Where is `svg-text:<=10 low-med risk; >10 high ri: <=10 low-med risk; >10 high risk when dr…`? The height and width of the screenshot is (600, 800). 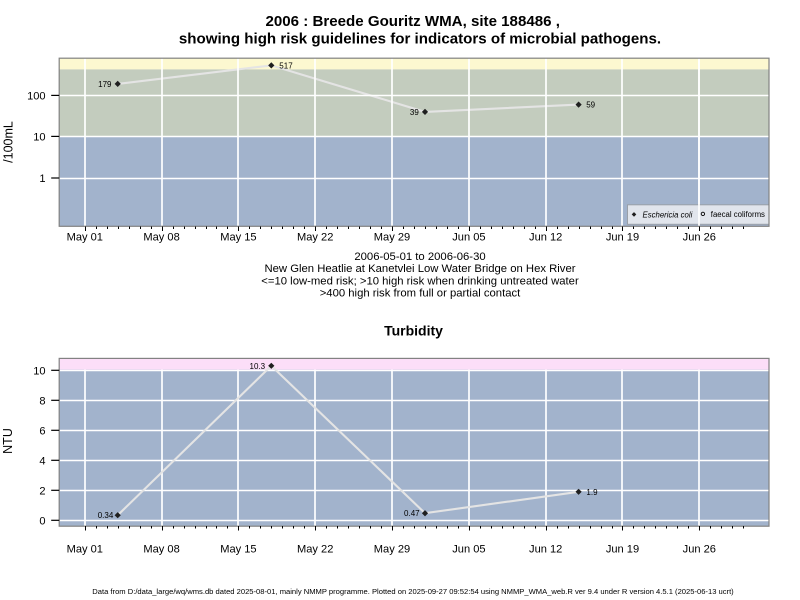 svg-text:<=10 low-med risk; >10 high ri: <=10 low-med risk; >10 high risk when dr… is located at coordinates (420, 281).